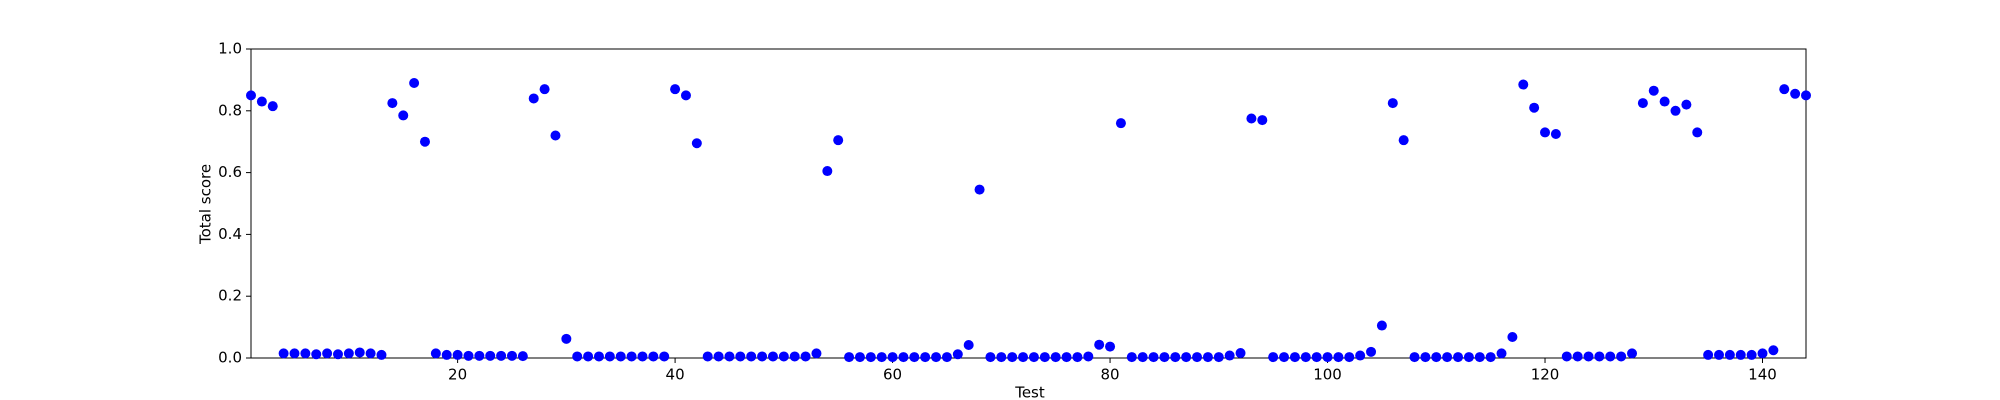 The width and height of the screenshot is (2000, 400). I want to click on y-tick-label: 0.6, so click(230, 172).